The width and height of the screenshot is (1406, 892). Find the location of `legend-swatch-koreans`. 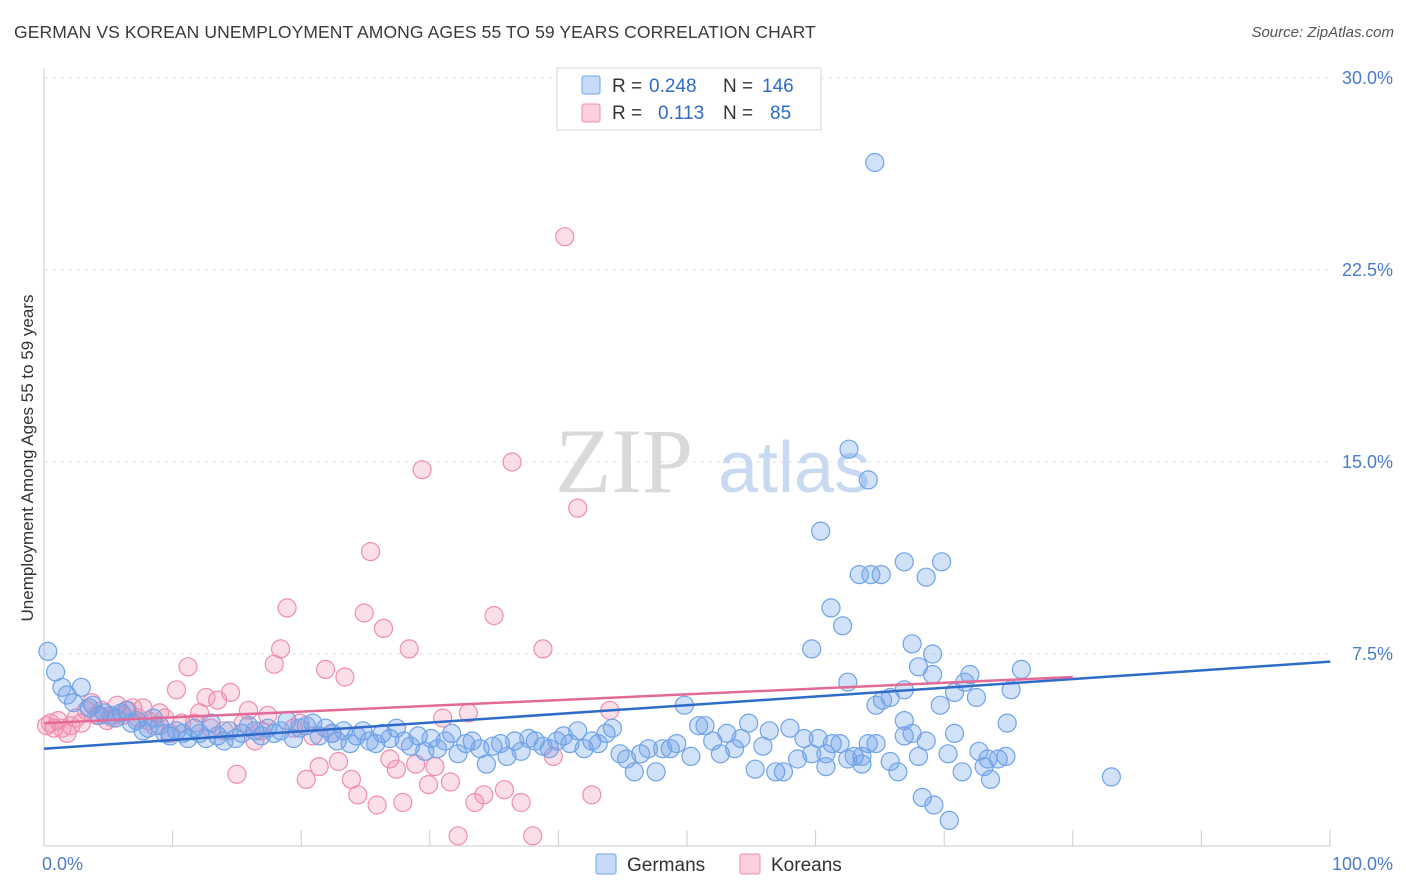

legend-swatch-koreans is located at coordinates (591, 113).